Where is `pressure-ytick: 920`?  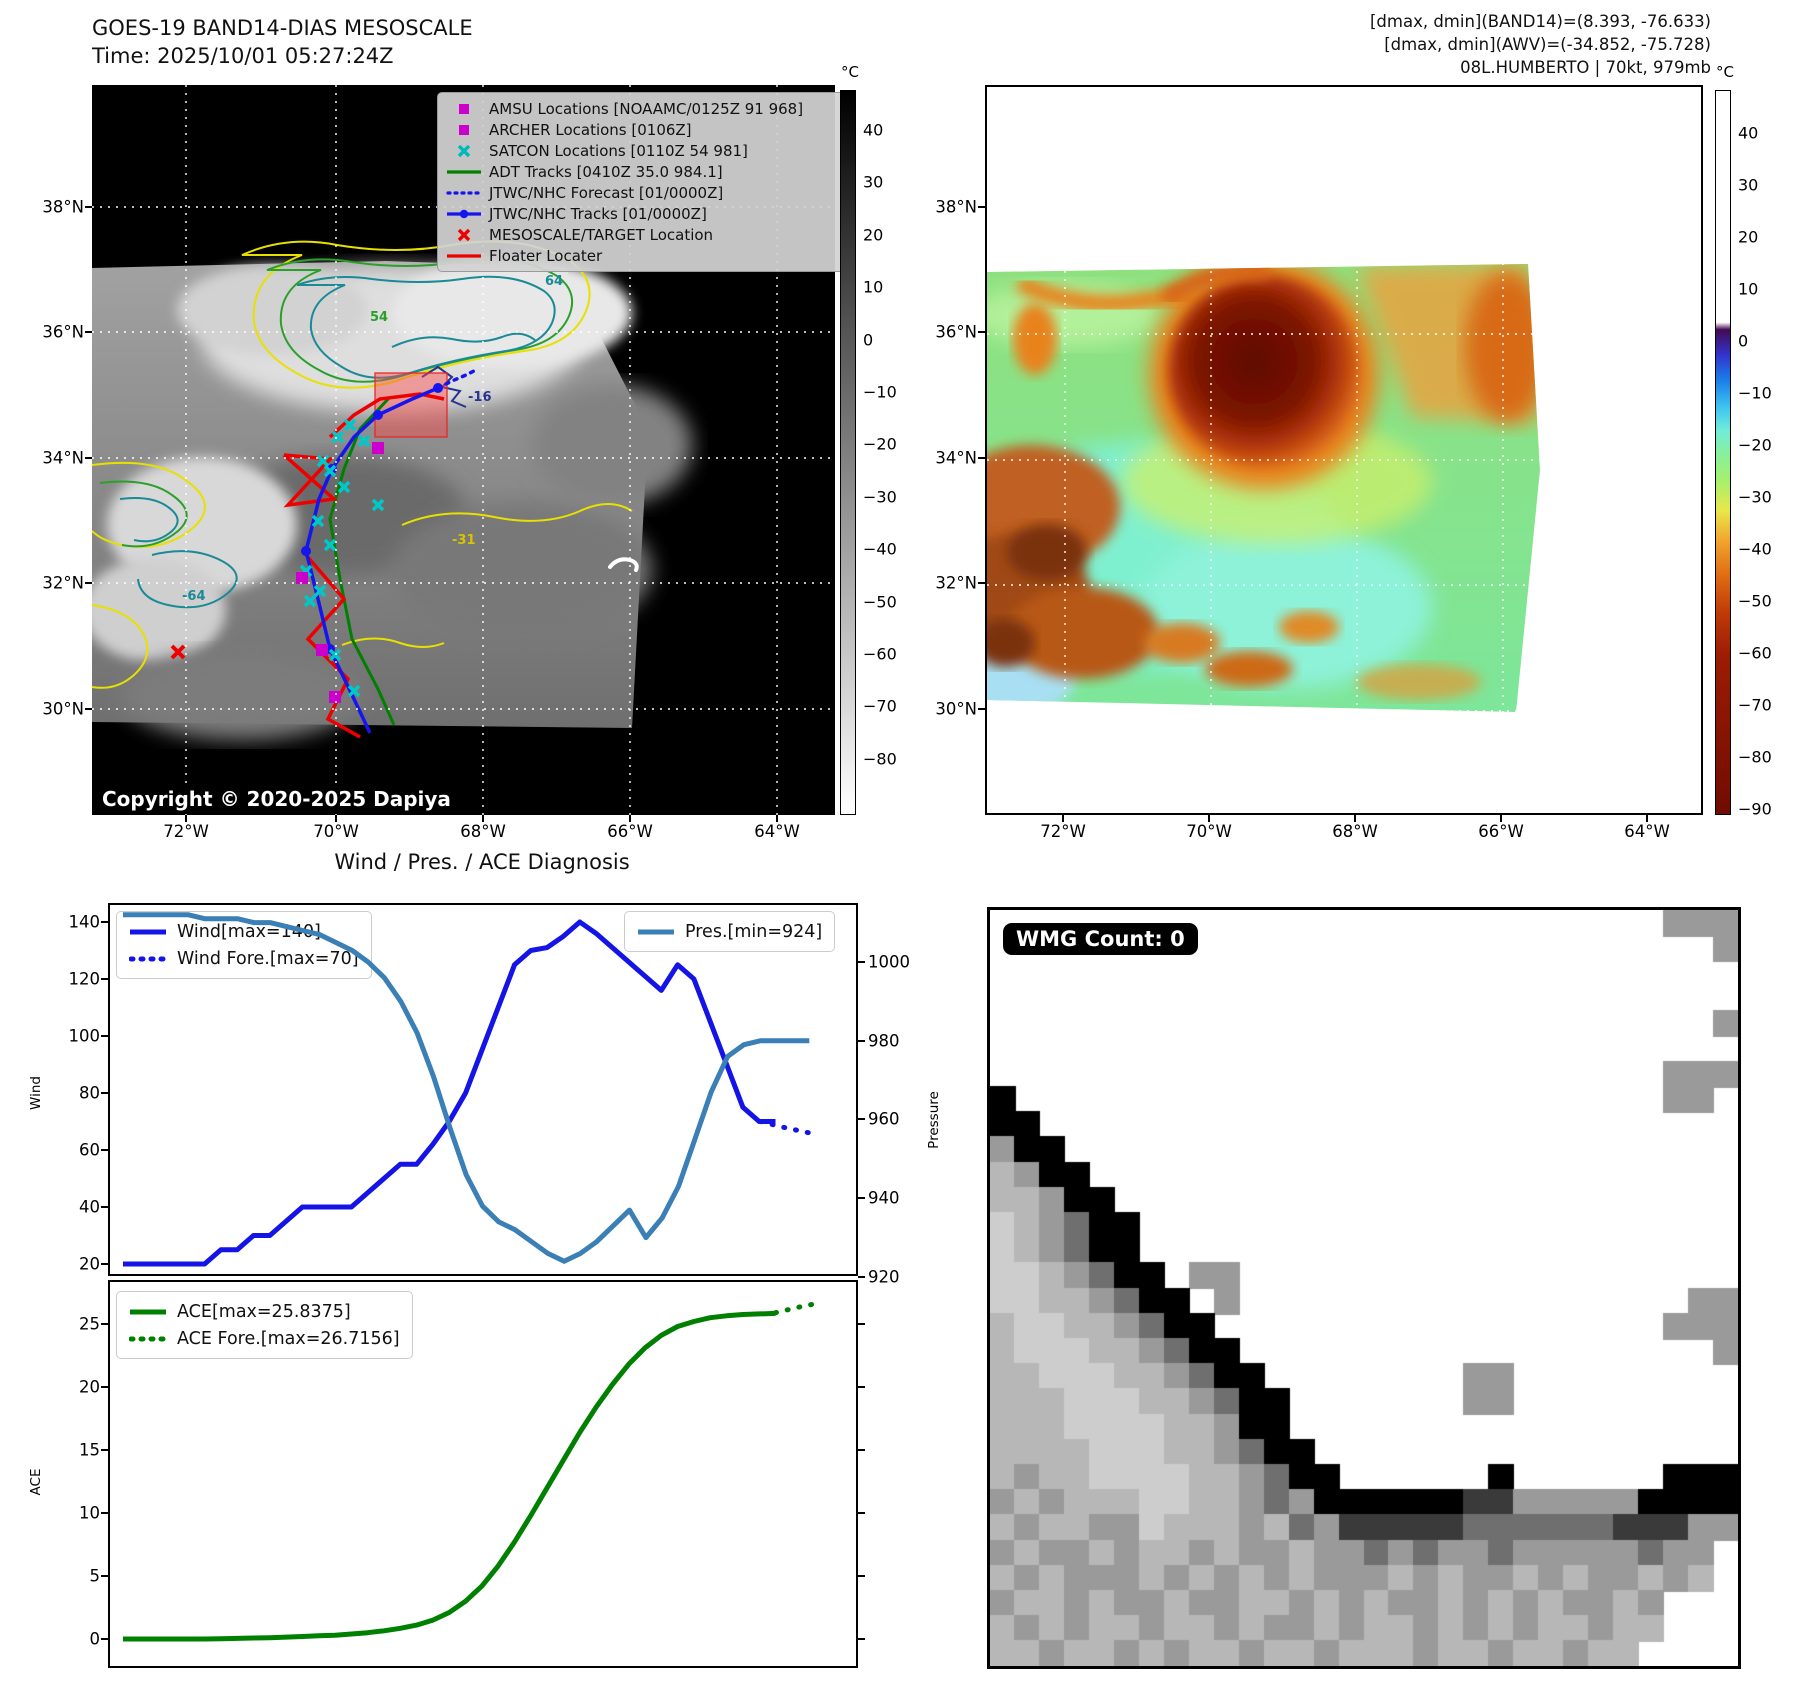
pressure-ytick: 920 is located at coordinates (884, 1277).